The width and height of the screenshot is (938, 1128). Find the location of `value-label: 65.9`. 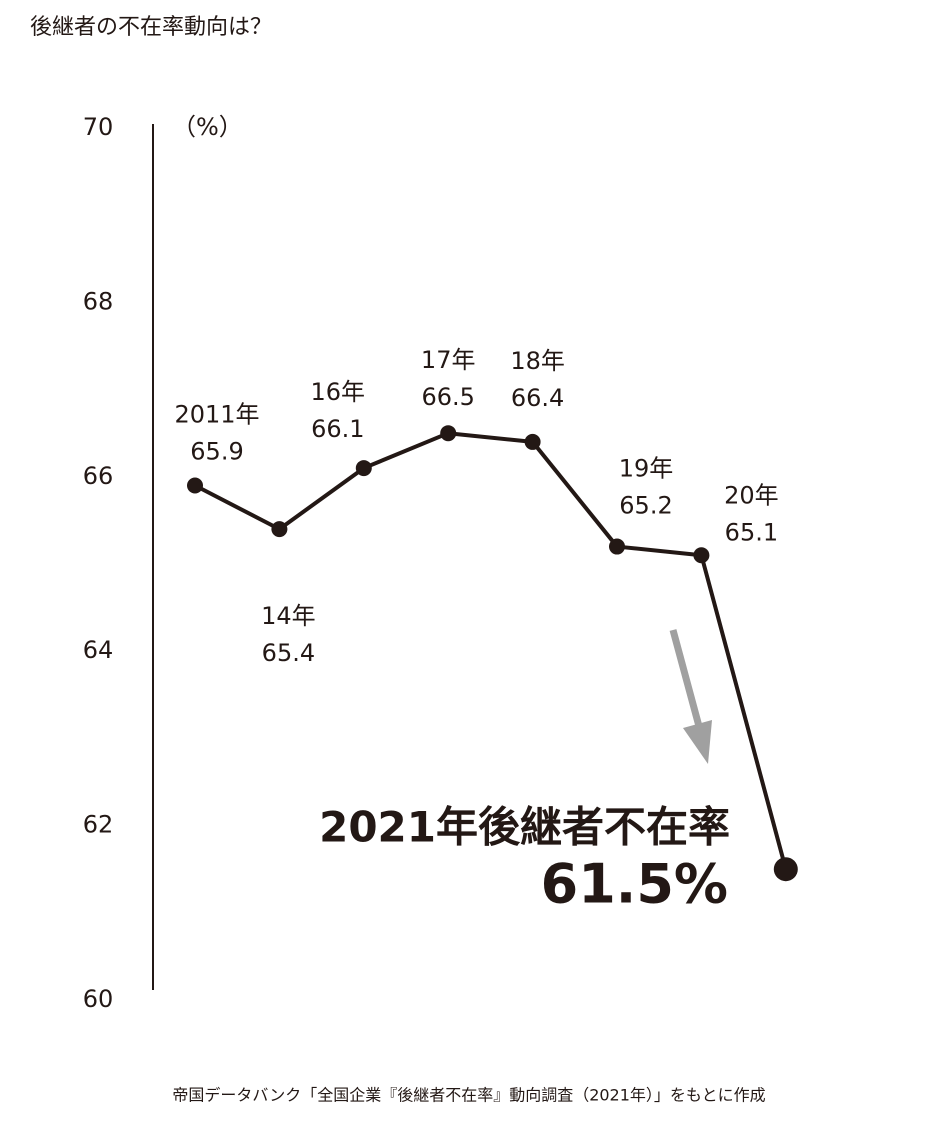

value-label: 65.9 is located at coordinates (216, 452).